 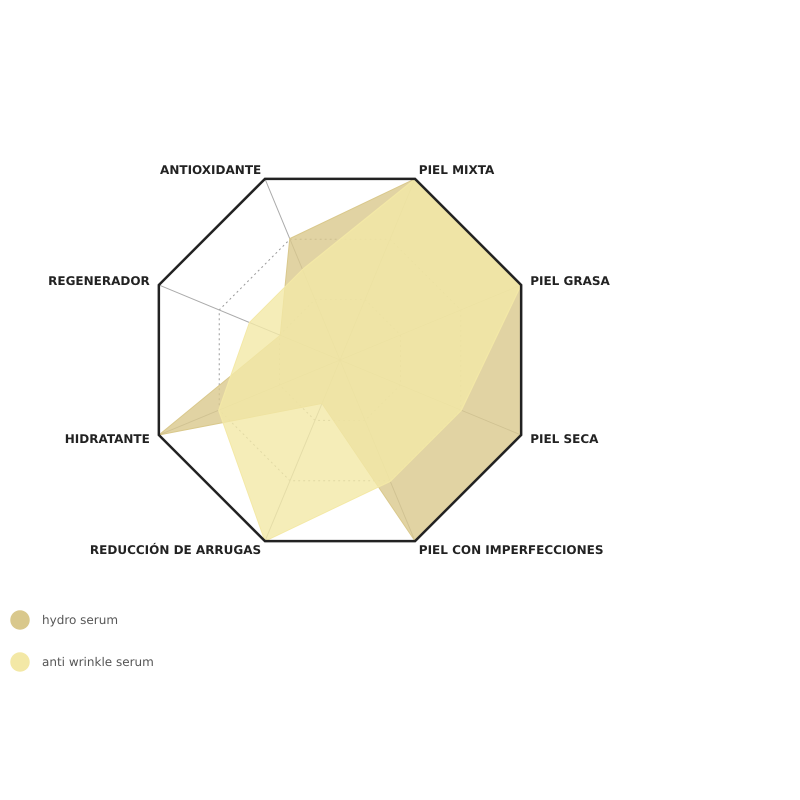 I want to click on spoke-label: PIEL MIXTA, so click(x=456, y=169).